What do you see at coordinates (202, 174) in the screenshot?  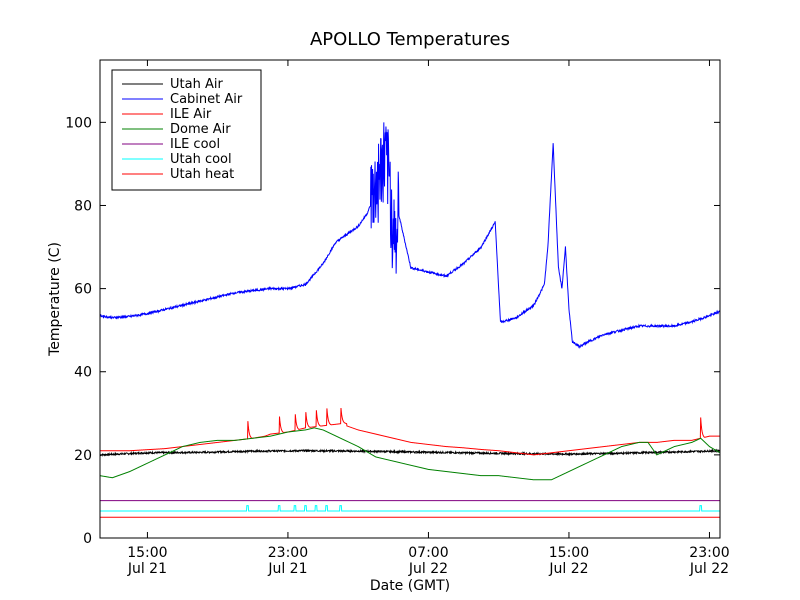 I see `legend-label: Utah heat` at bounding box center [202, 174].